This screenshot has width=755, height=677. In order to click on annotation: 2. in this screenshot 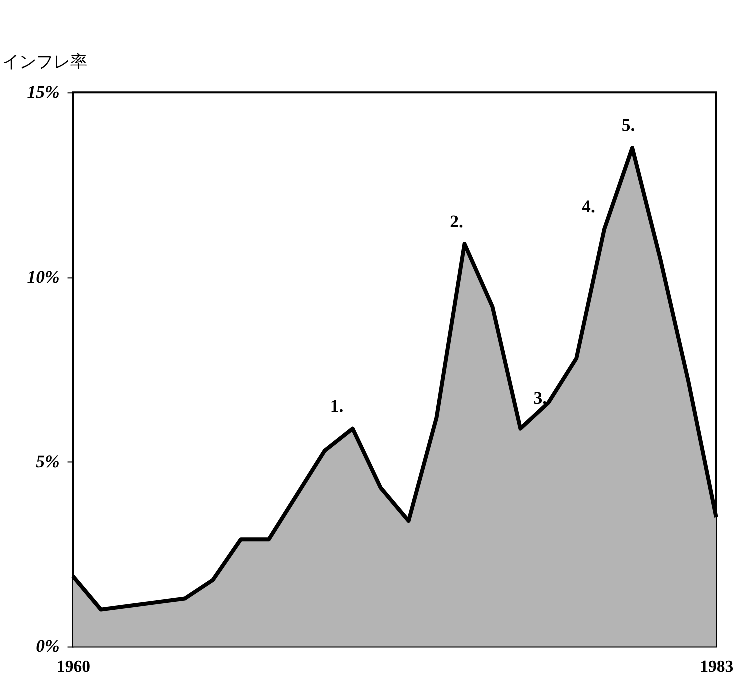, I will do `click(457, 221)`.